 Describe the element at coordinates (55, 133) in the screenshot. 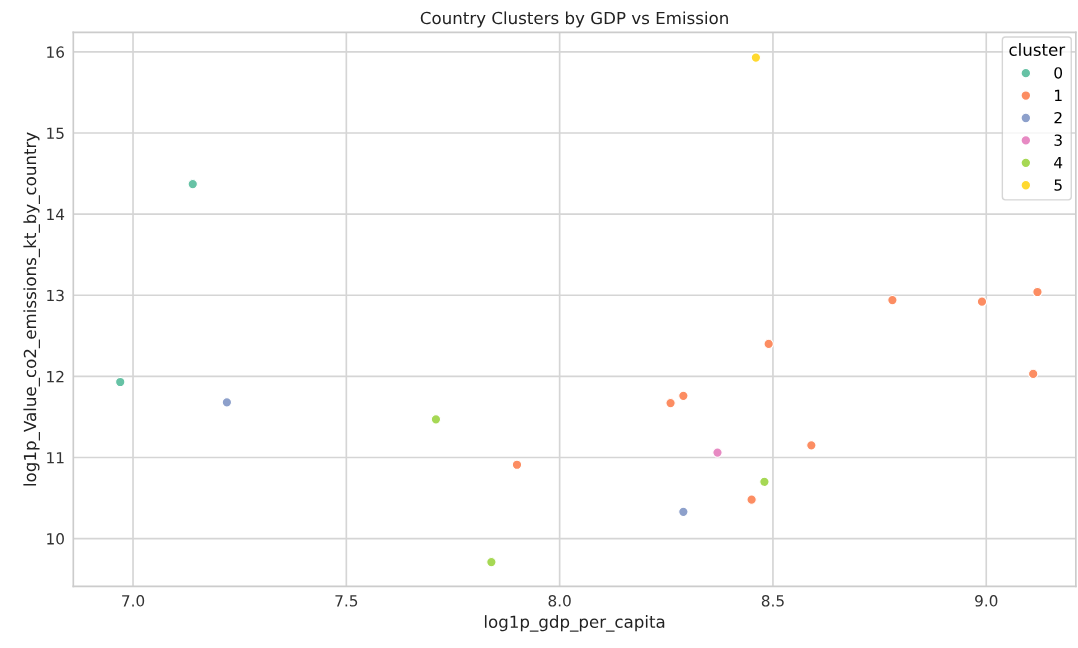

I see `y-tick-label: 15` at that location.